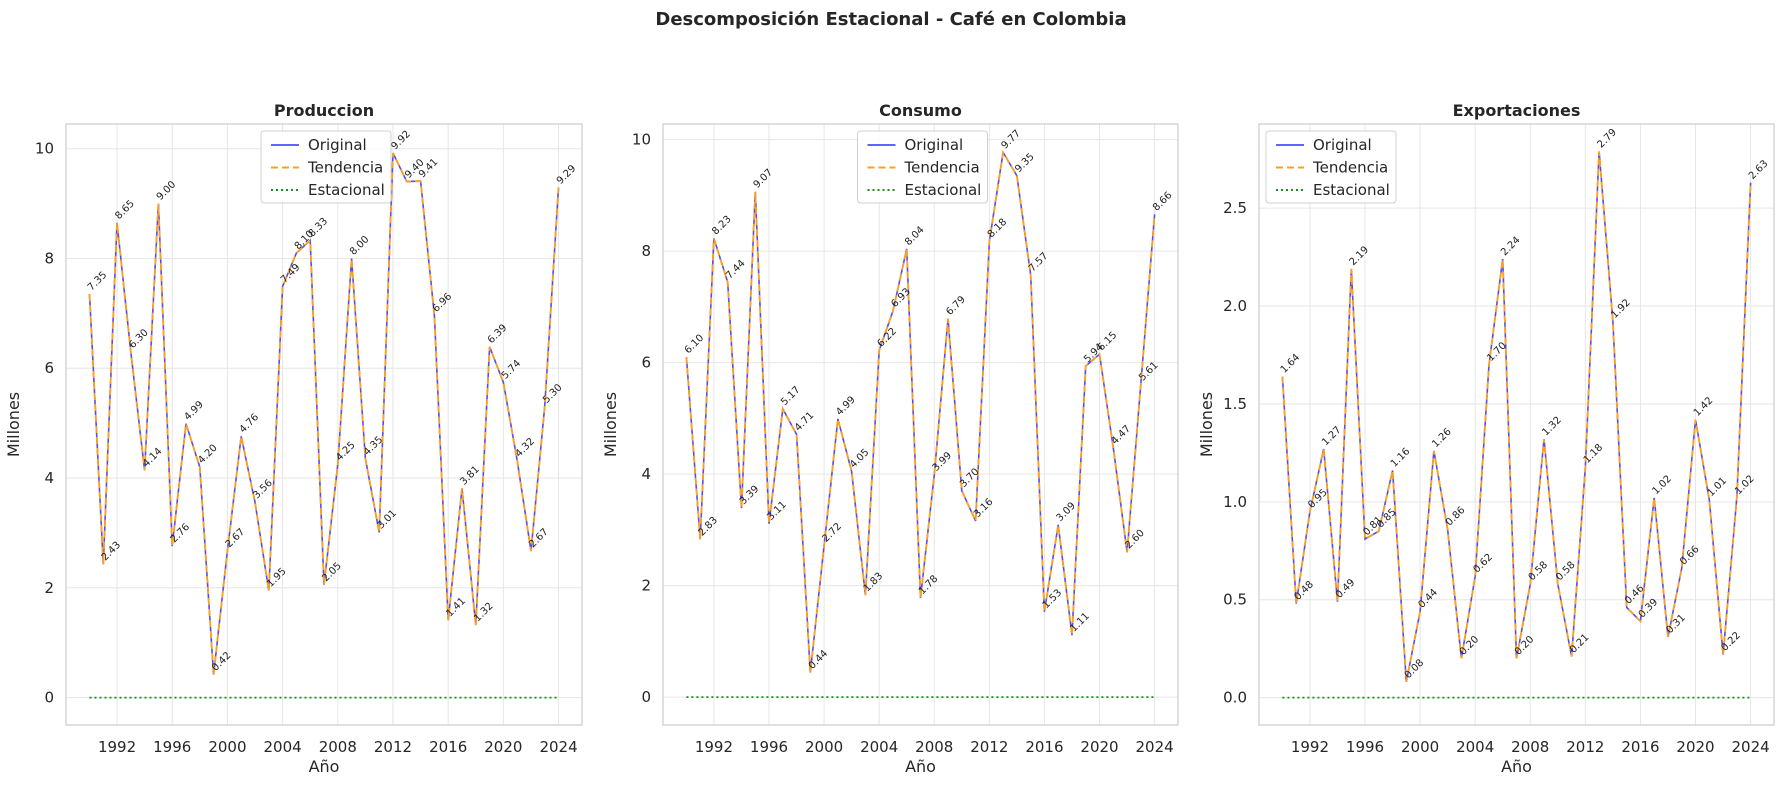 The image size is (1783, 787). What do you see at coordinates (139, 339) in the screenshot?
I see `data-label: 6.30` at bounding box center [139, 339].